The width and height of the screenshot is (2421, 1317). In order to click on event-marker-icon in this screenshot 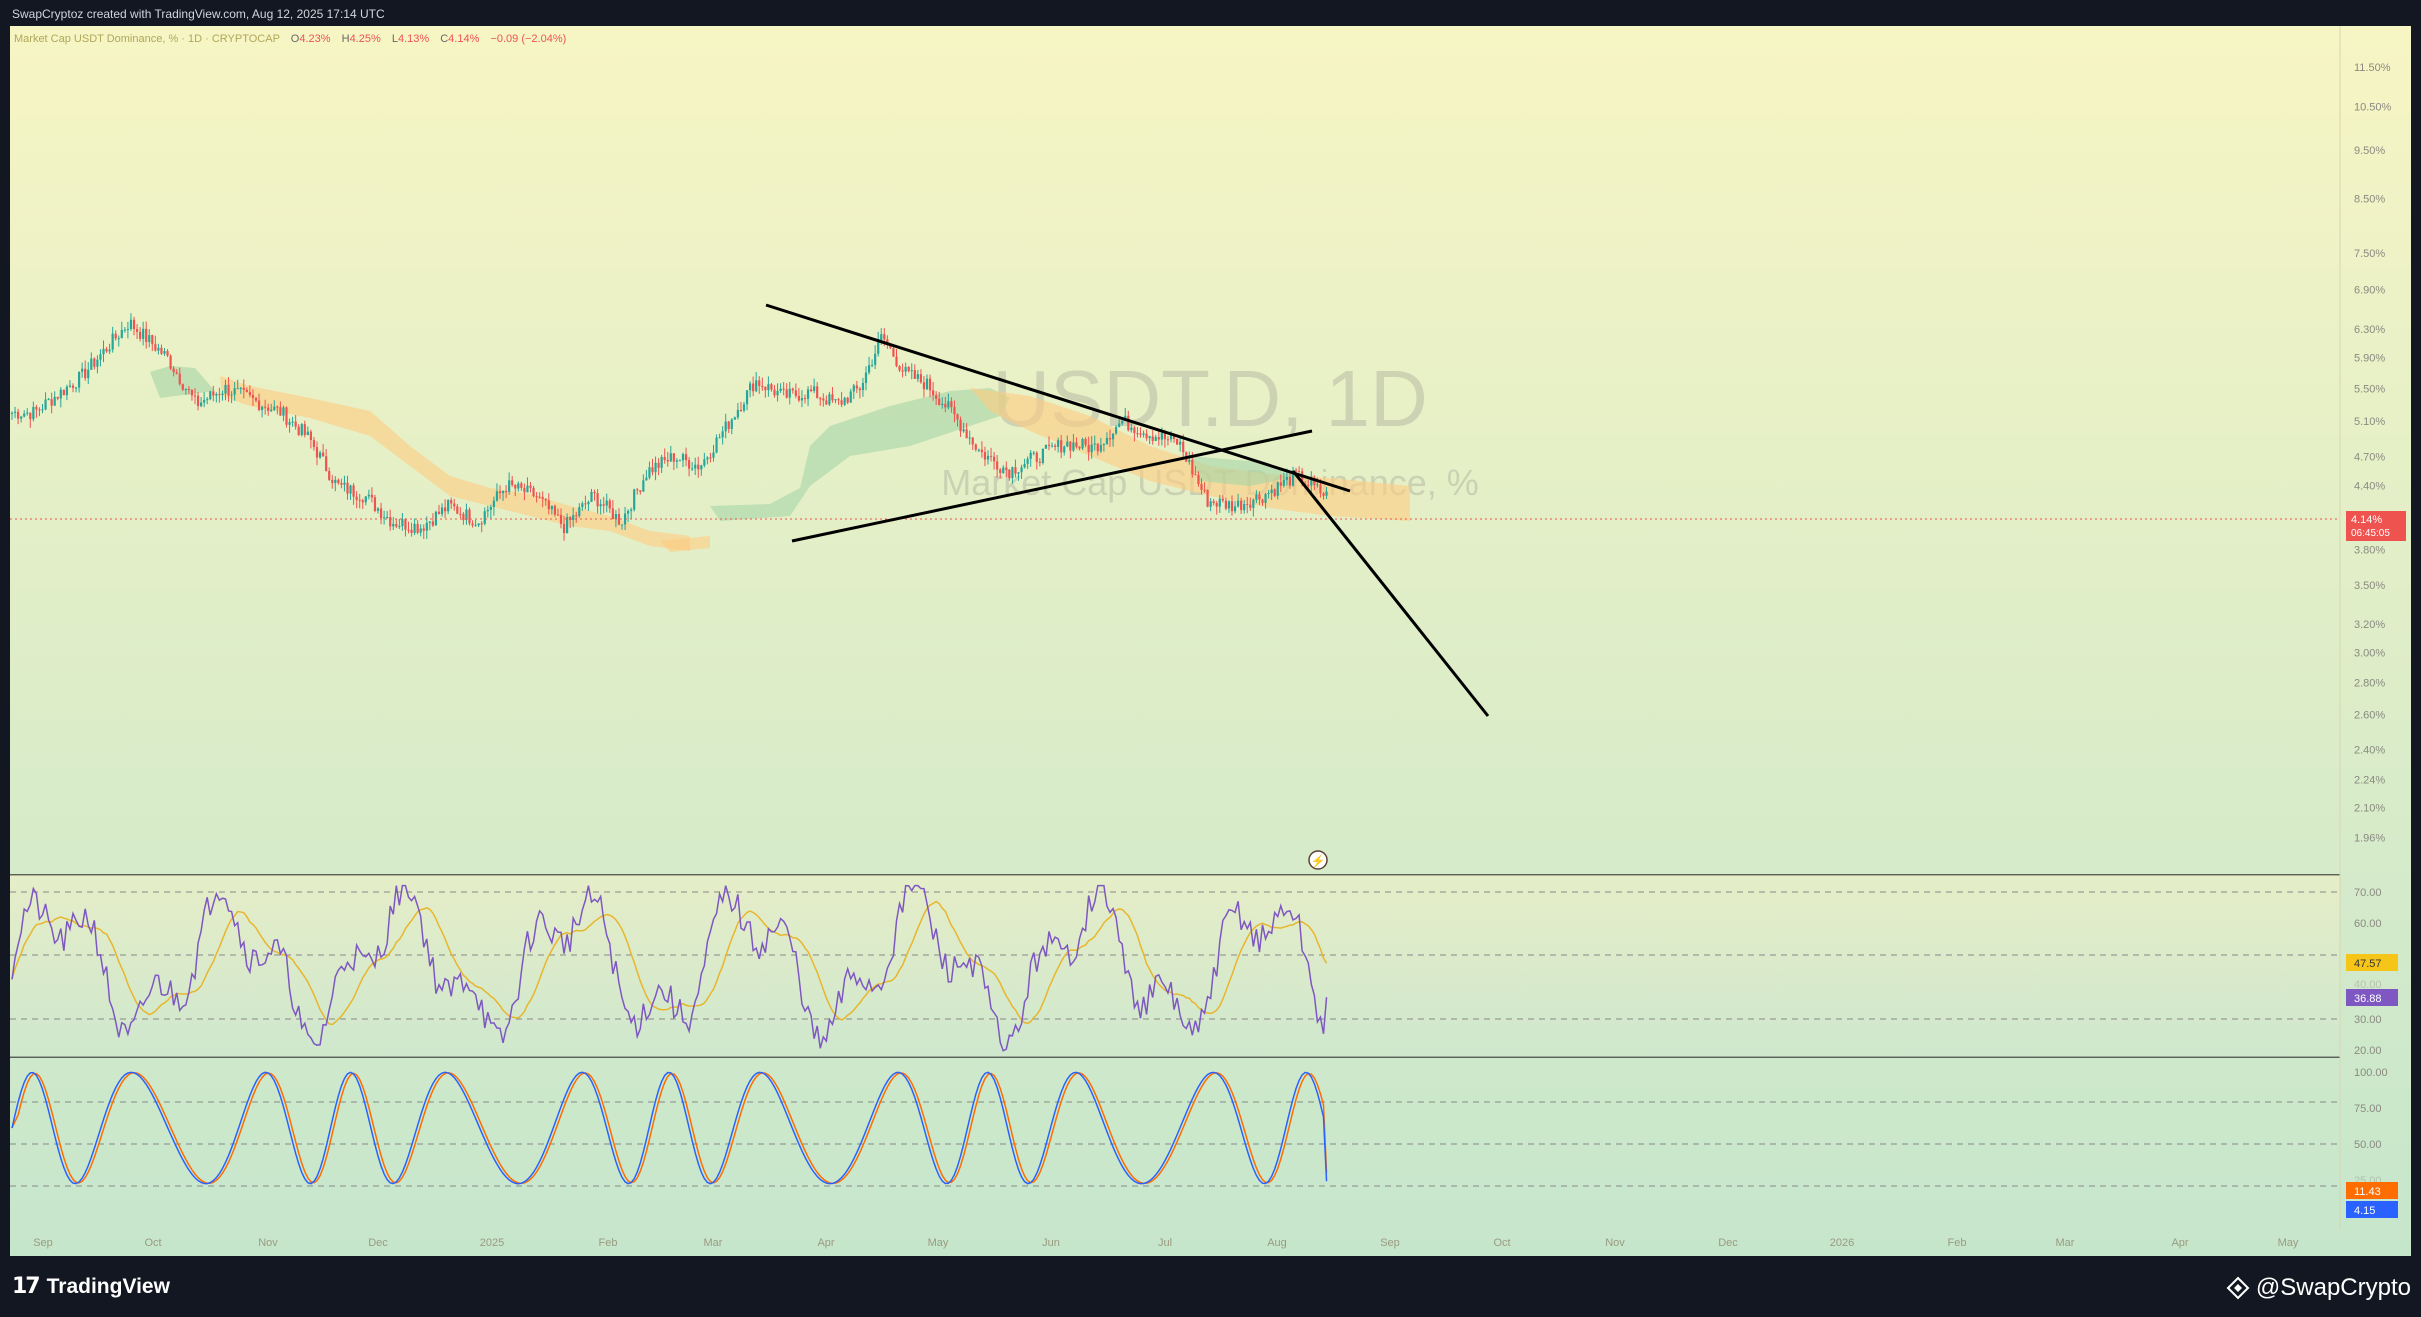, I will do `click(1318, 860)`.